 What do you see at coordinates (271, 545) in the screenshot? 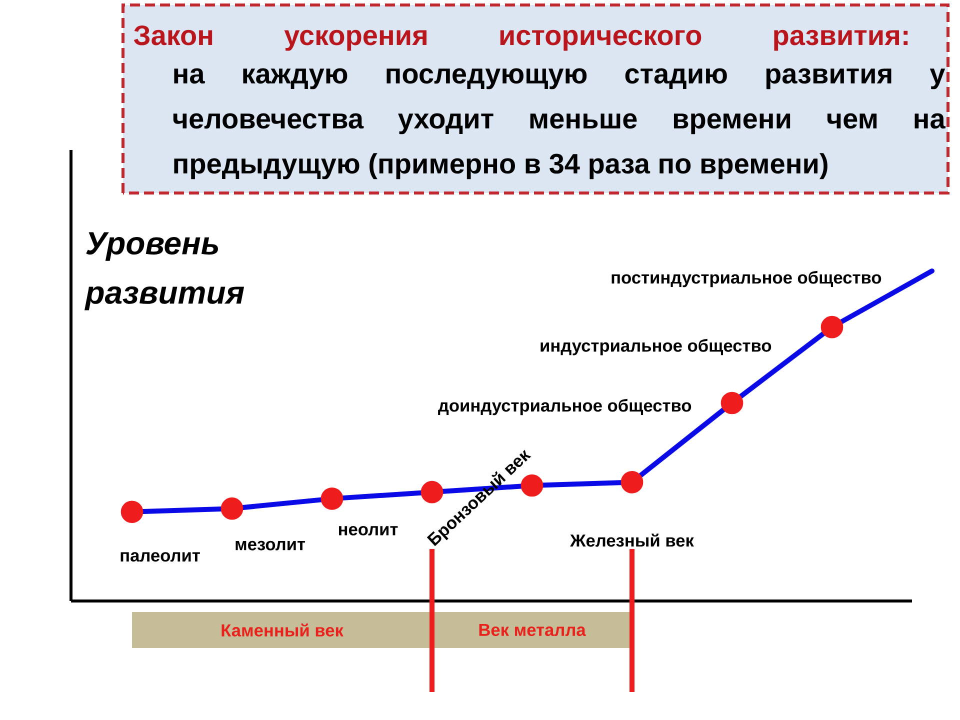
I see `annotation: мезолит` at bounding box center [271, 545].